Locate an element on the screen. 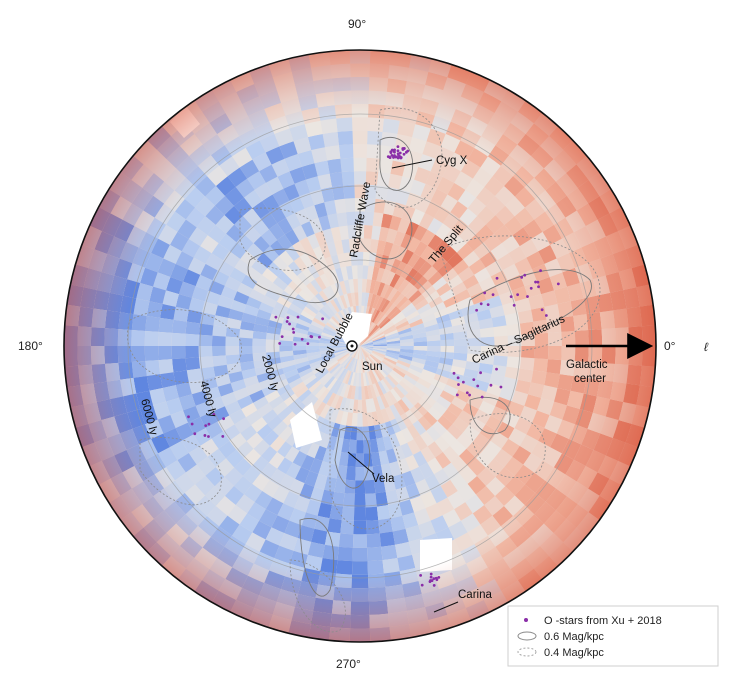  sun-label: Sun is located at coordinates (372, 367).